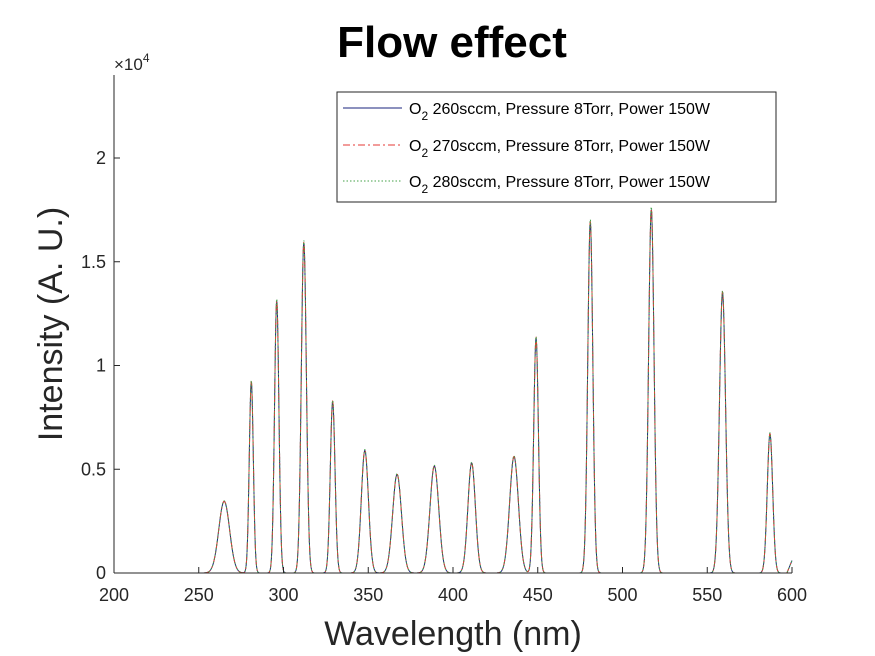 Image resolution: width=875 pixels, height=656 pixels. I want to click on legend-entry-label: O2 280sccm, Pressure 8Torr, Power 150W, so click(560, 185).